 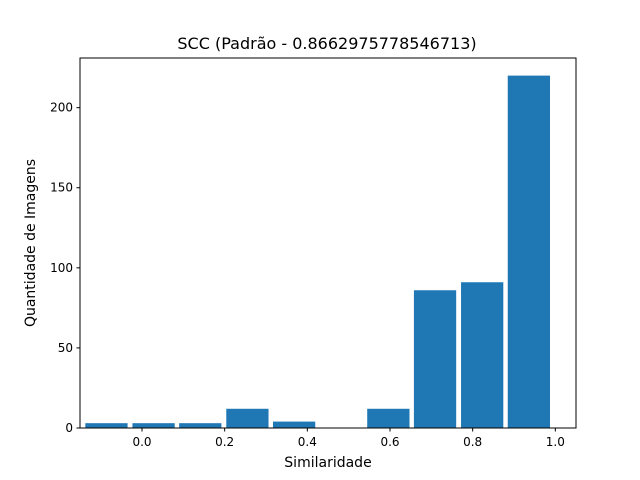 What do you see at coordinates (326, 43) in the screenshot?
I see `chart-title: SCC (Padrão - 0.8662975778546713)` at bounding box center [326, 43].